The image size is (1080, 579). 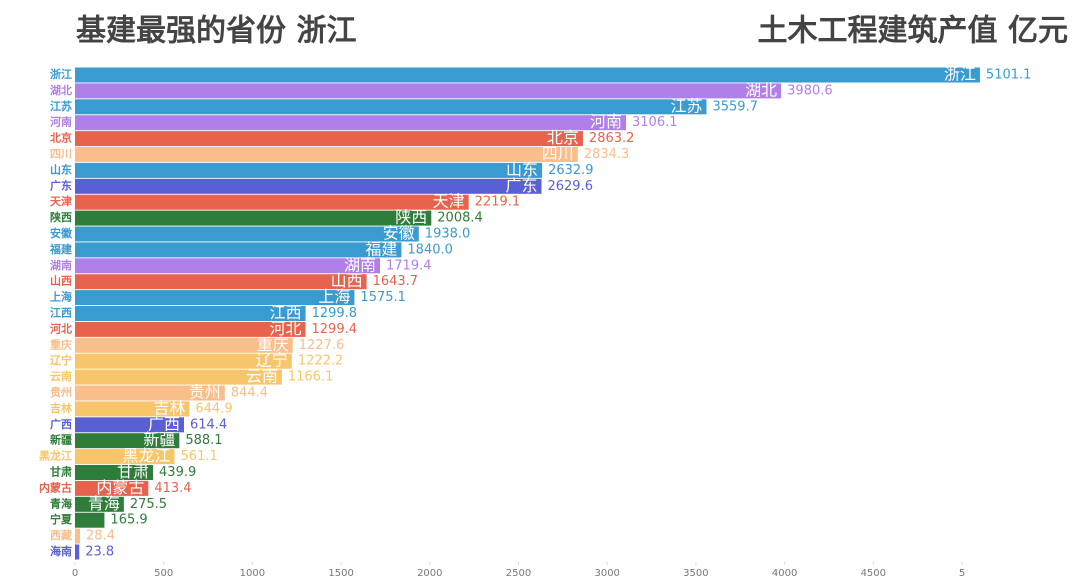 What do you see at coordinates (607, 154) in the screenshot?
I see `value-label: 2834.3` at bounding box center [607, 154].